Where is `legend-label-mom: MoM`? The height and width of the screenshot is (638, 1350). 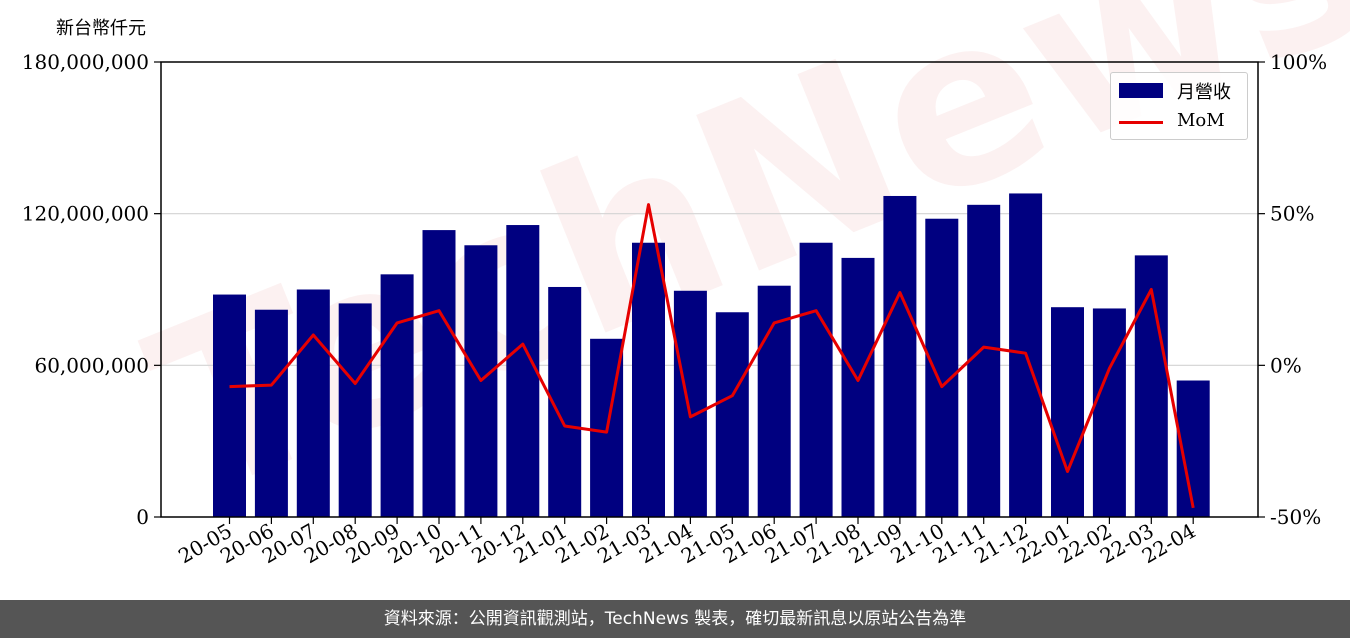 legend-label-mom: MoM is located at coordinates (1201, 120).